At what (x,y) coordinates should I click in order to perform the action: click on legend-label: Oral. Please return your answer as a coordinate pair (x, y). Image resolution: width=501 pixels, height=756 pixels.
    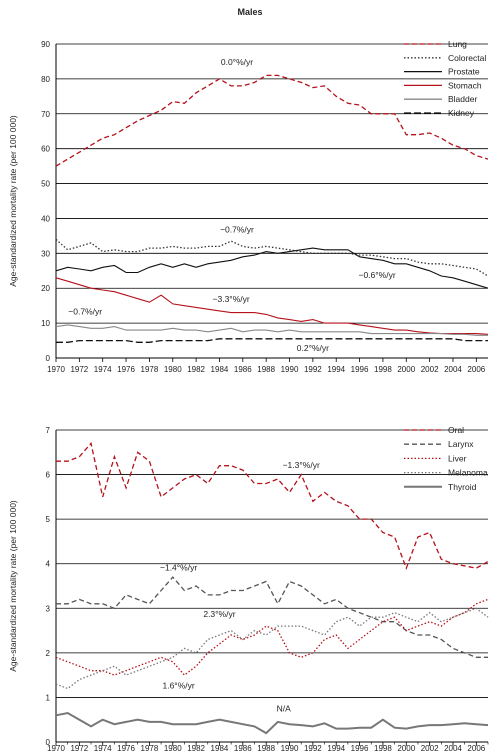
    Looking at the image, I should click on (456, 430).